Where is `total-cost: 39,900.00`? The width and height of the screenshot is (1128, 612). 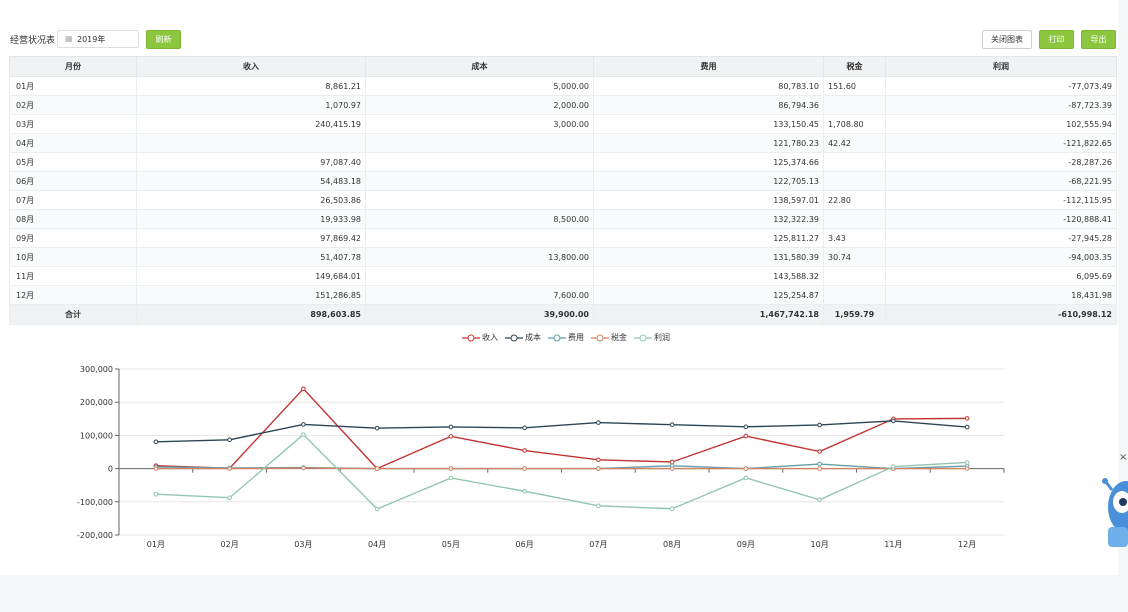
total-cost: 39,900.00 is located at coordinates (479, 314).